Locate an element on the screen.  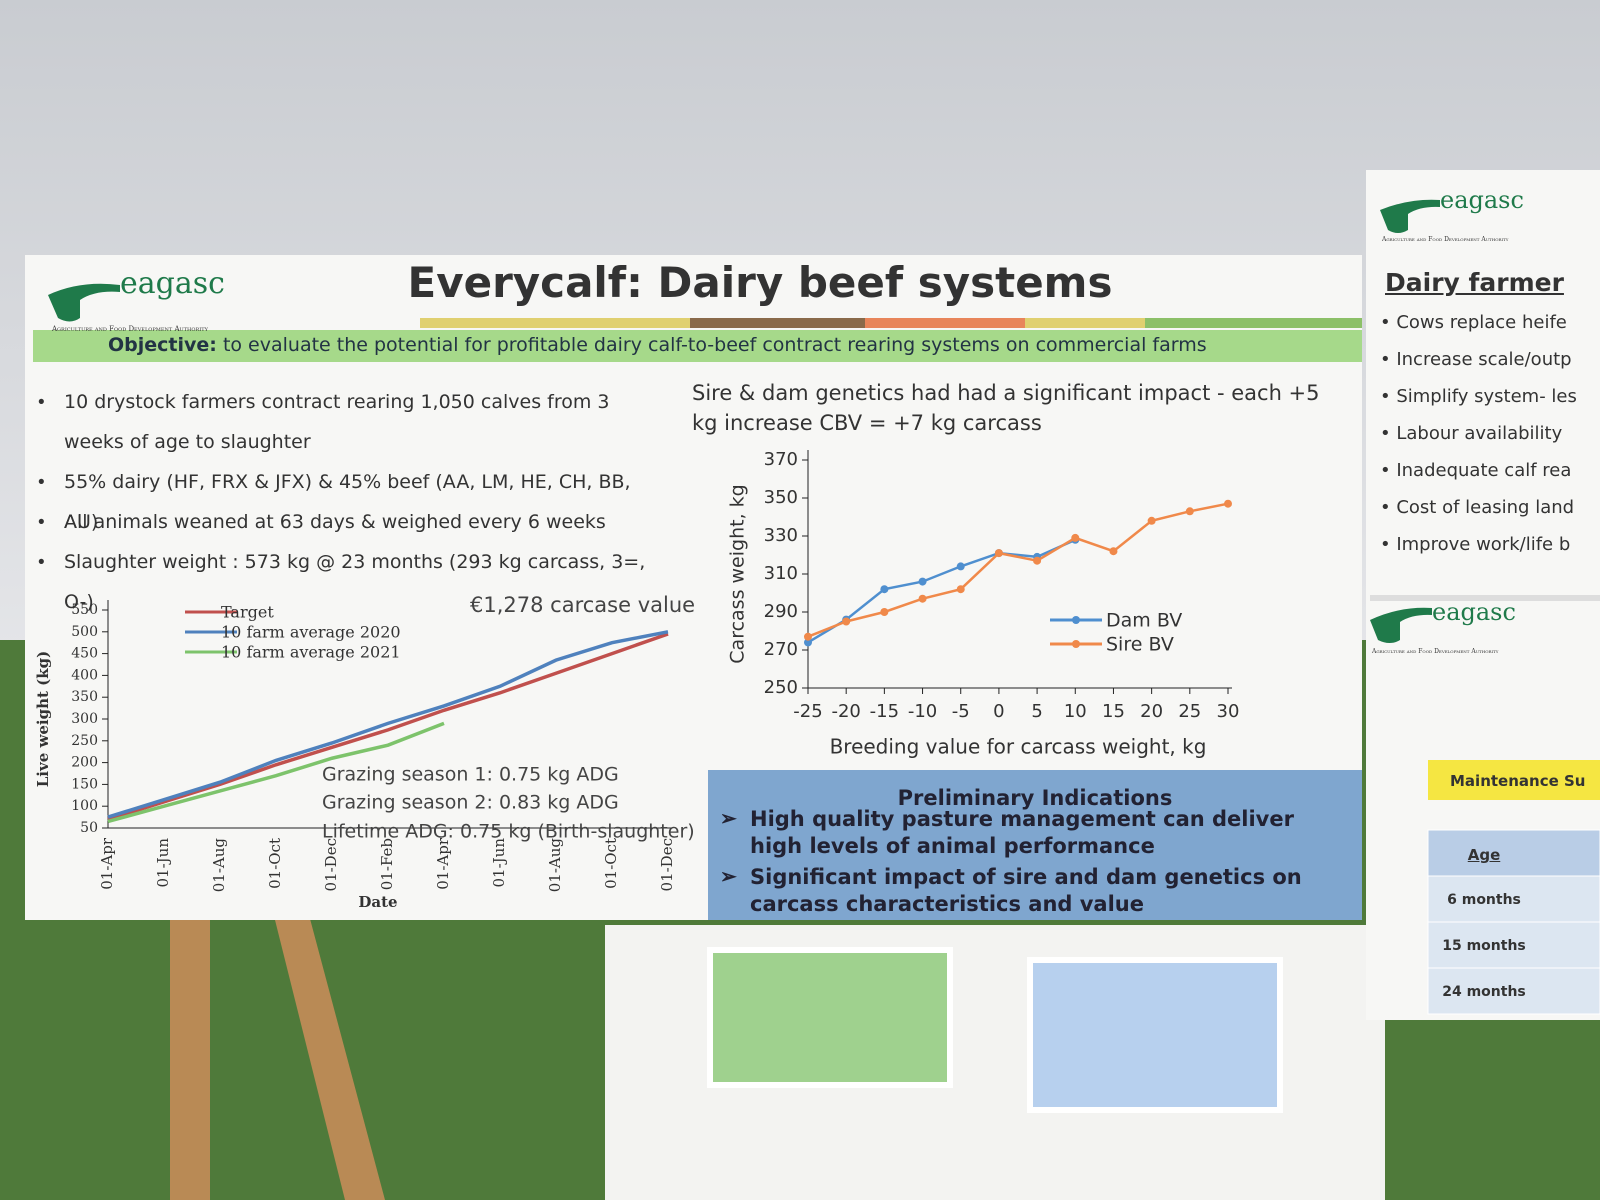
y-tick-label: 200 is located at coordinates (84, 763).